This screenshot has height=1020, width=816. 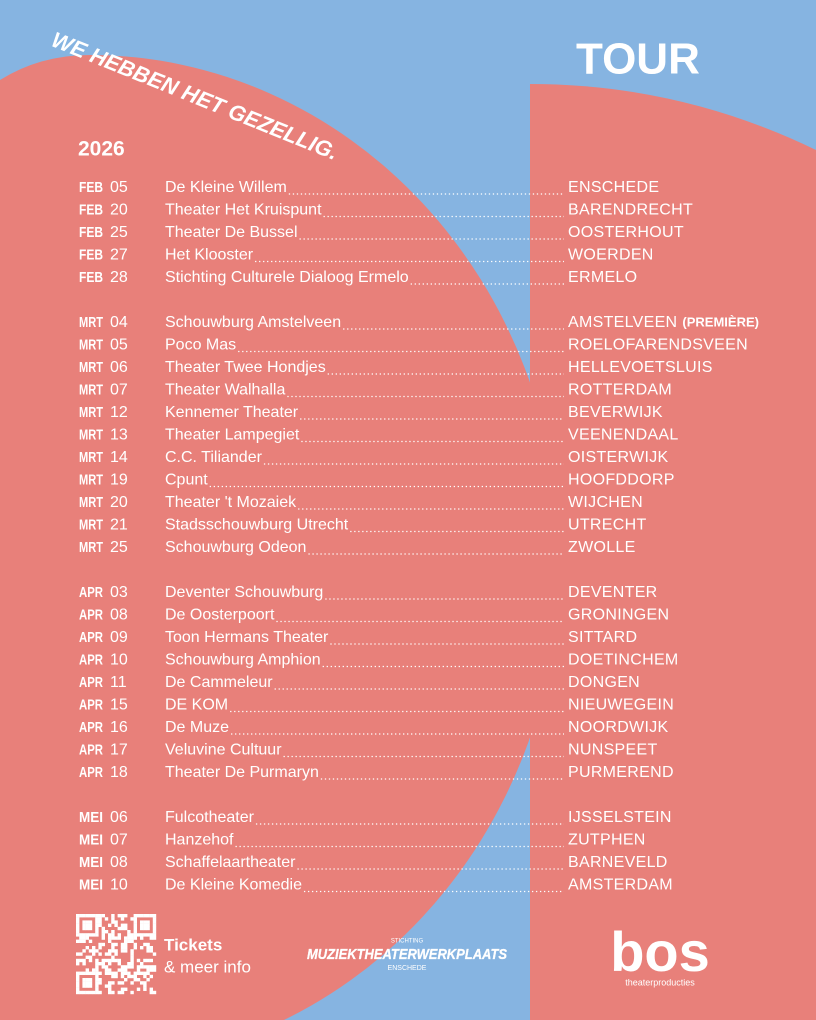 What do you see at coordinates (219, 682) in the screenshot?
I see `venue: De Cammeleur` at bounding box center [219, 682].